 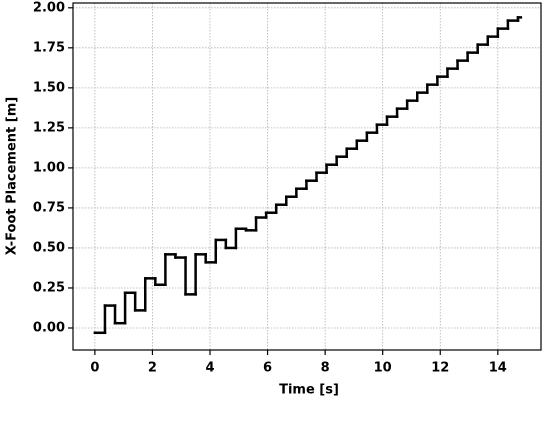 What do you see at coordinates (498, 368) in the screenshot?
I see `x-tick-label: 14` at bounding box center [498, 368].